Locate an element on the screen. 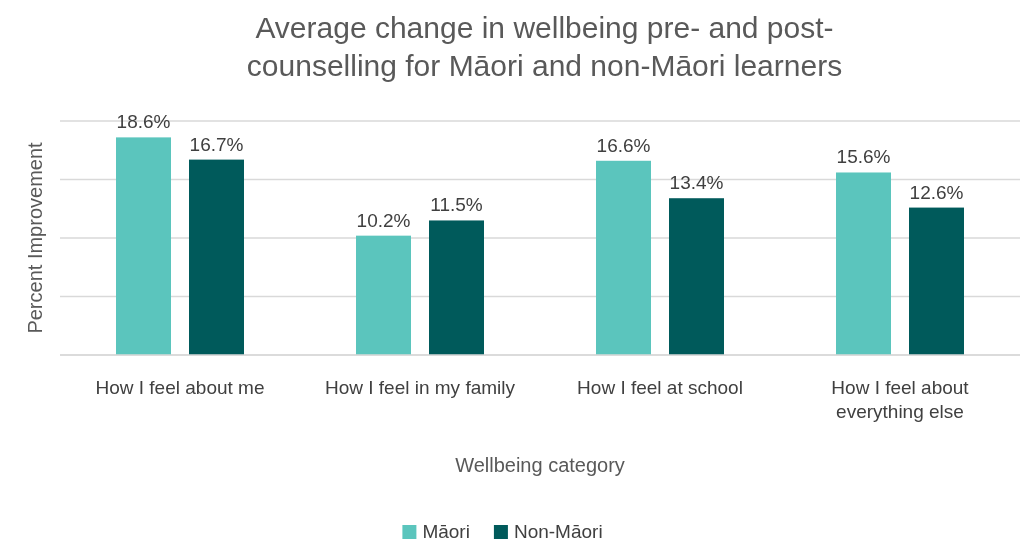 The width and height of the screenshot is (1029, 550). data-label: 12.6% is located at coordinates (936, 192).